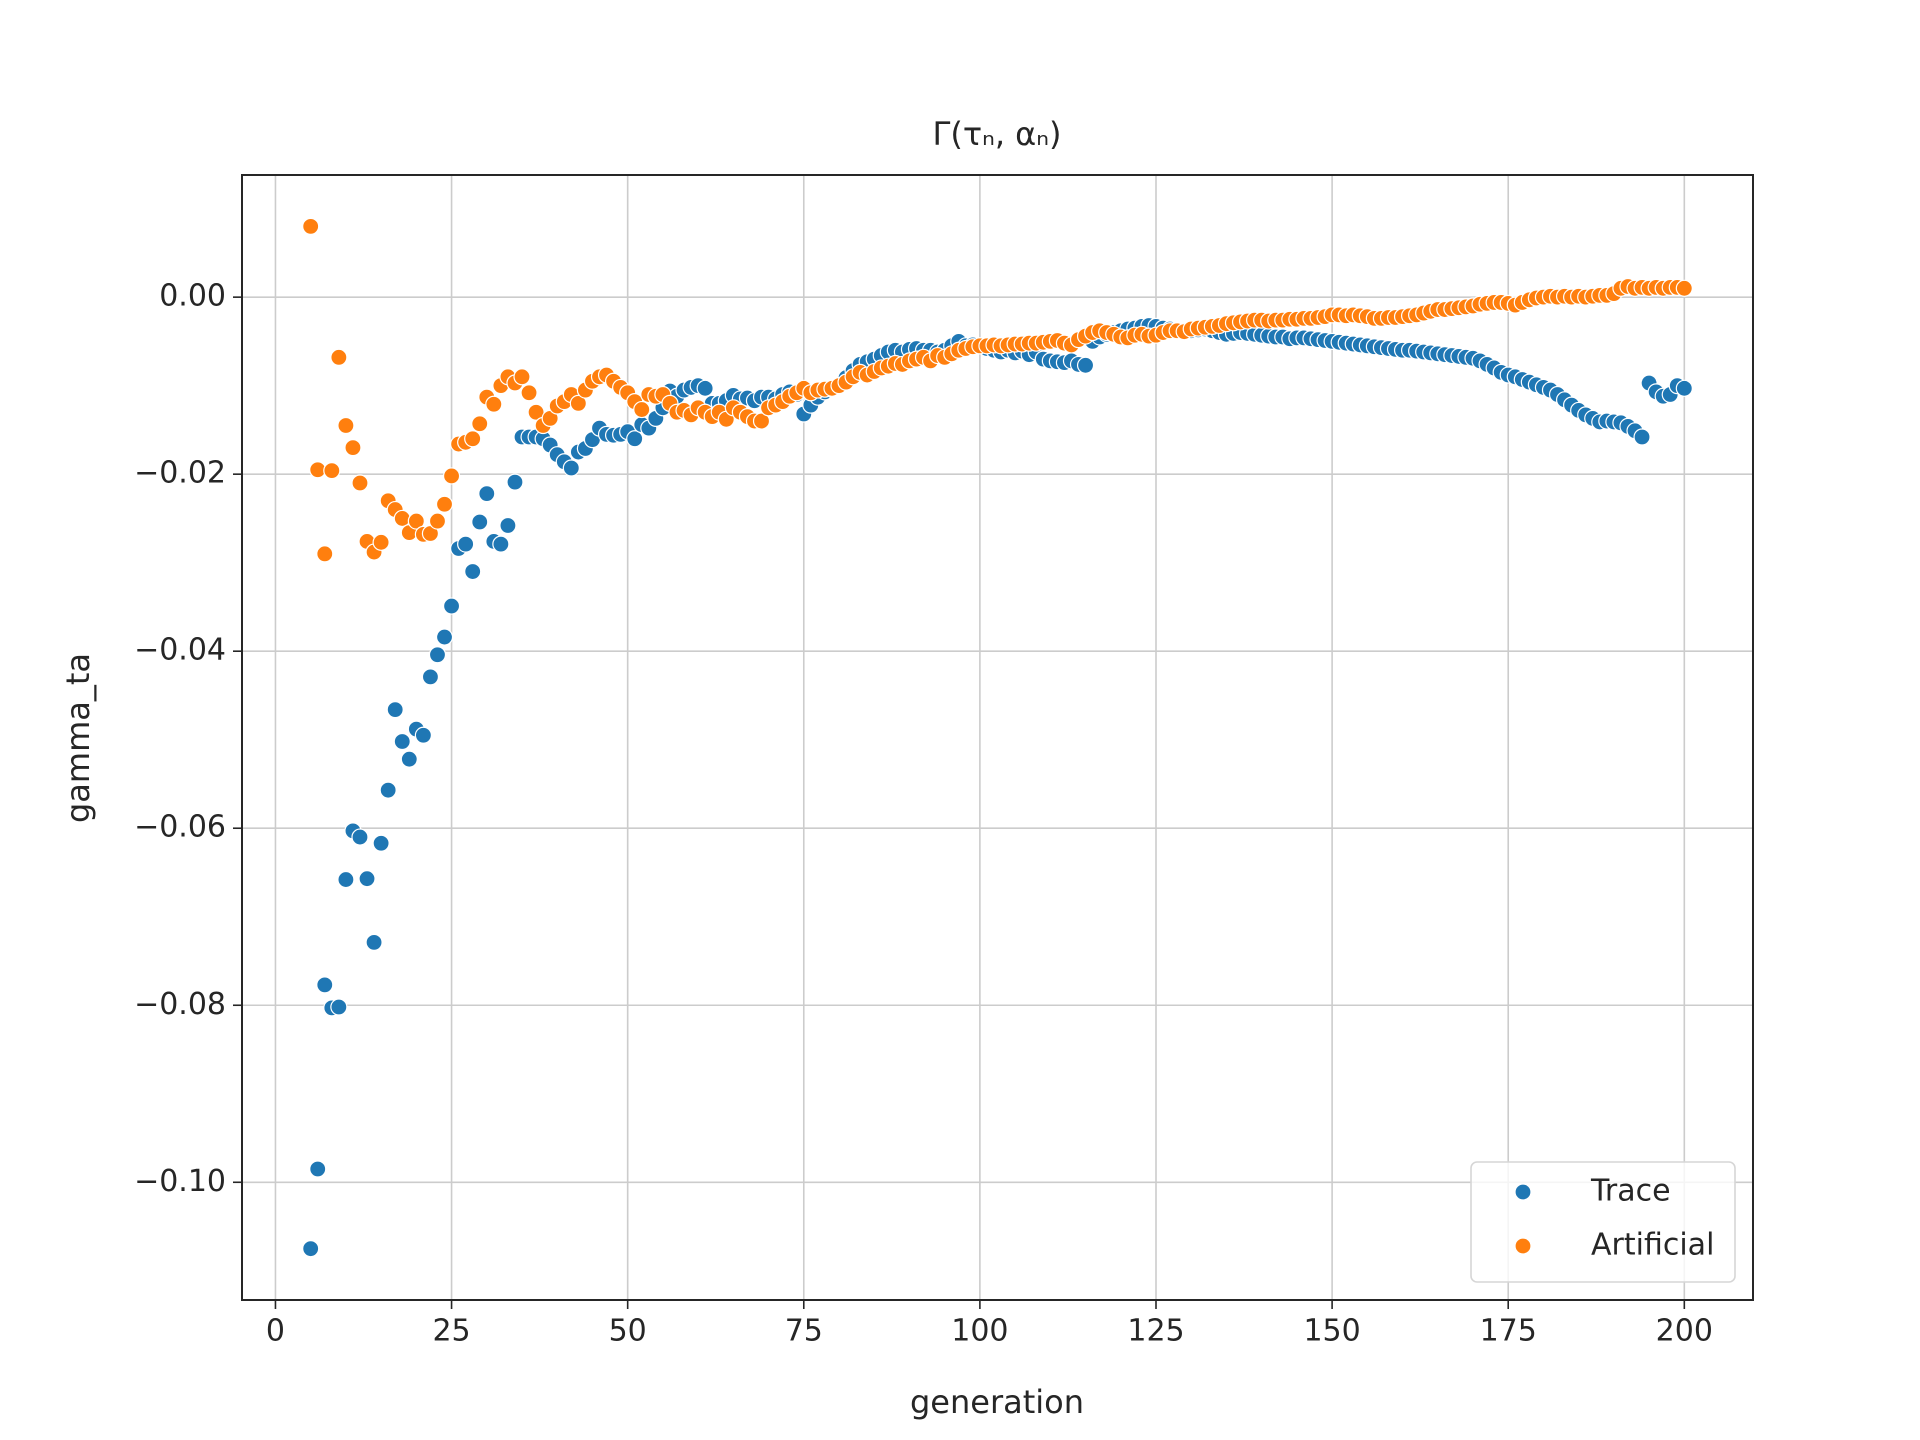 The image size is (1920, 1440). What do you see at coordinates (1508, 1331) in the screenshot?
I see `x-tick-label: 175` at bounding box center [1508, 1331].